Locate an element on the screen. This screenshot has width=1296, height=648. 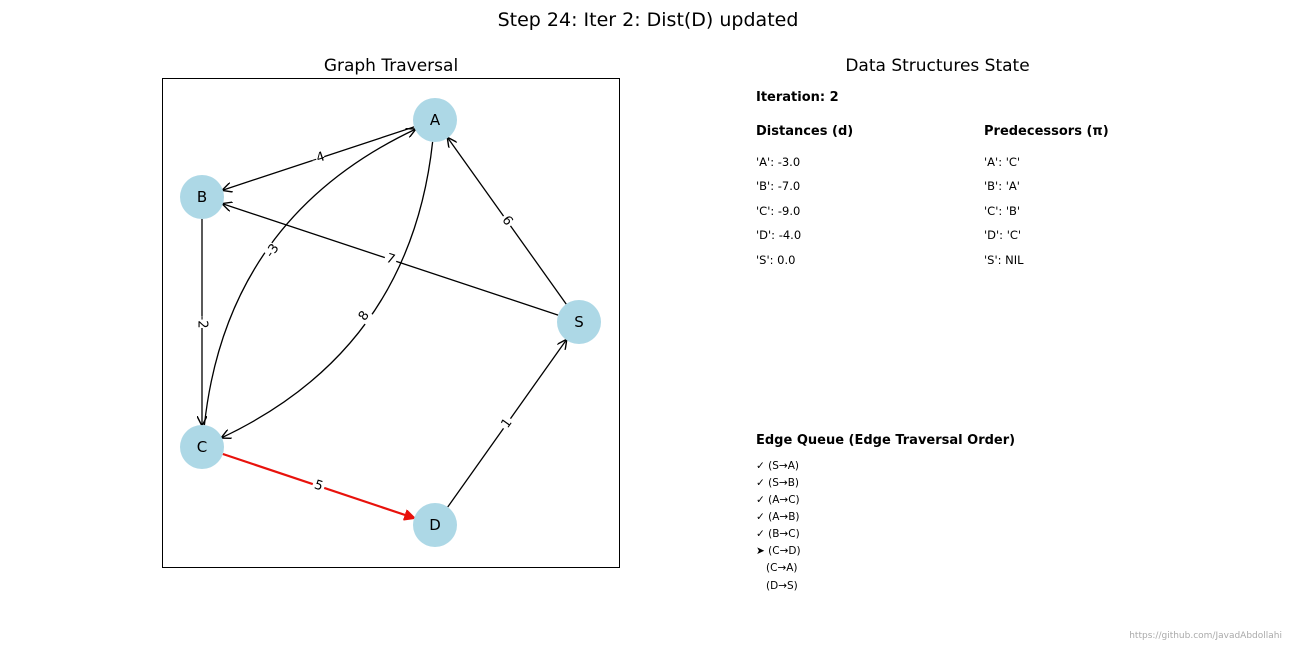
node-c is located at coordinates (202, 447).